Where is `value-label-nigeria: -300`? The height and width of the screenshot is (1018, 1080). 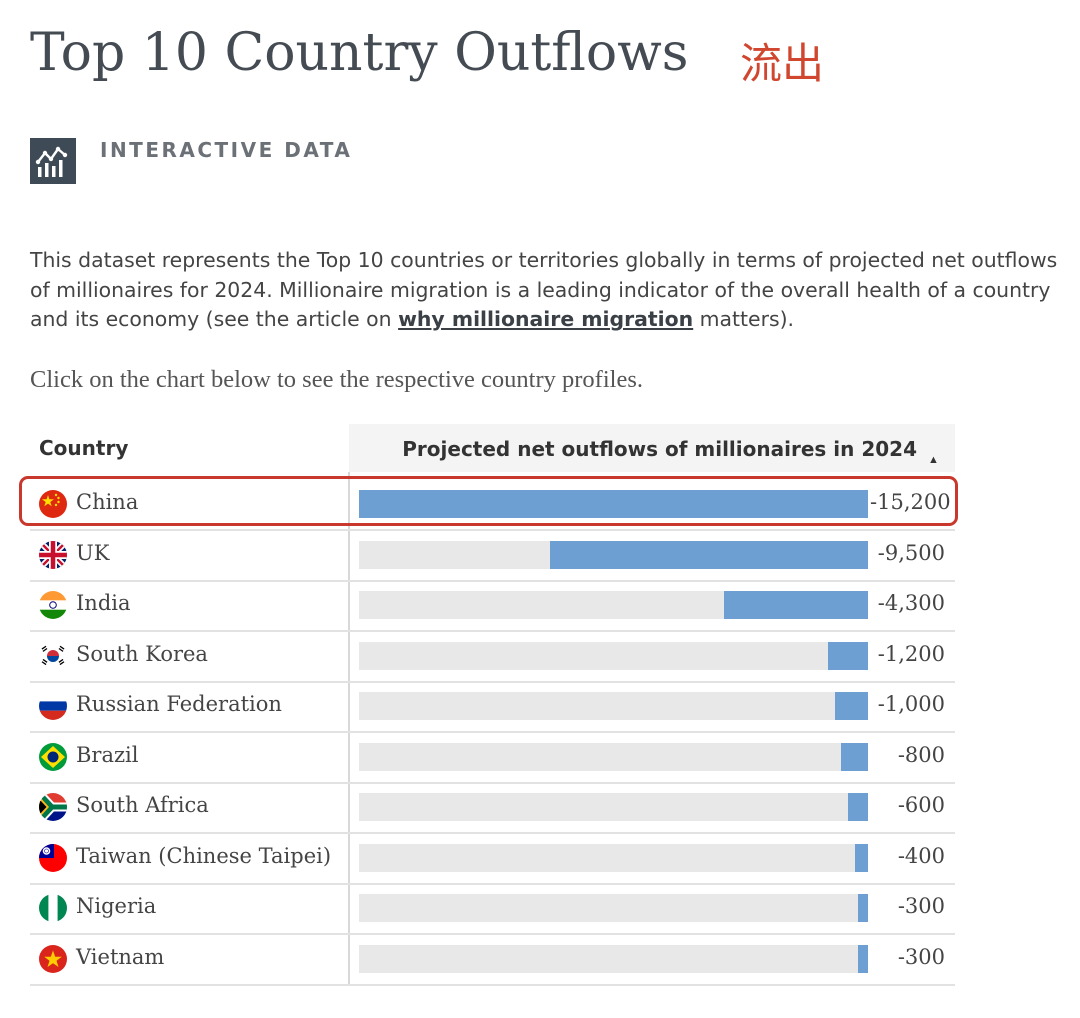 value-label-nigeria: -300 is located at coordinates (921, 906).